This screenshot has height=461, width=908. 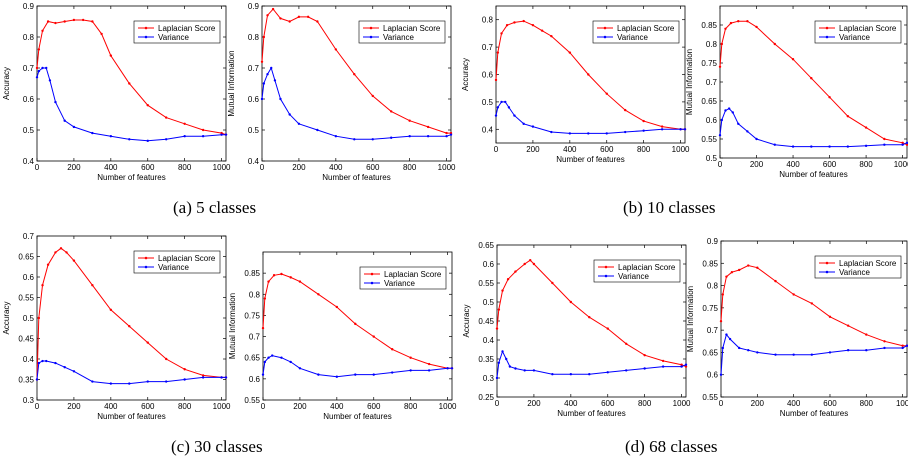 What do you see at coordinates (29, 130) in the screenshot?
I see `y-tick-label: 0.5` at bounding box center [29, 130].